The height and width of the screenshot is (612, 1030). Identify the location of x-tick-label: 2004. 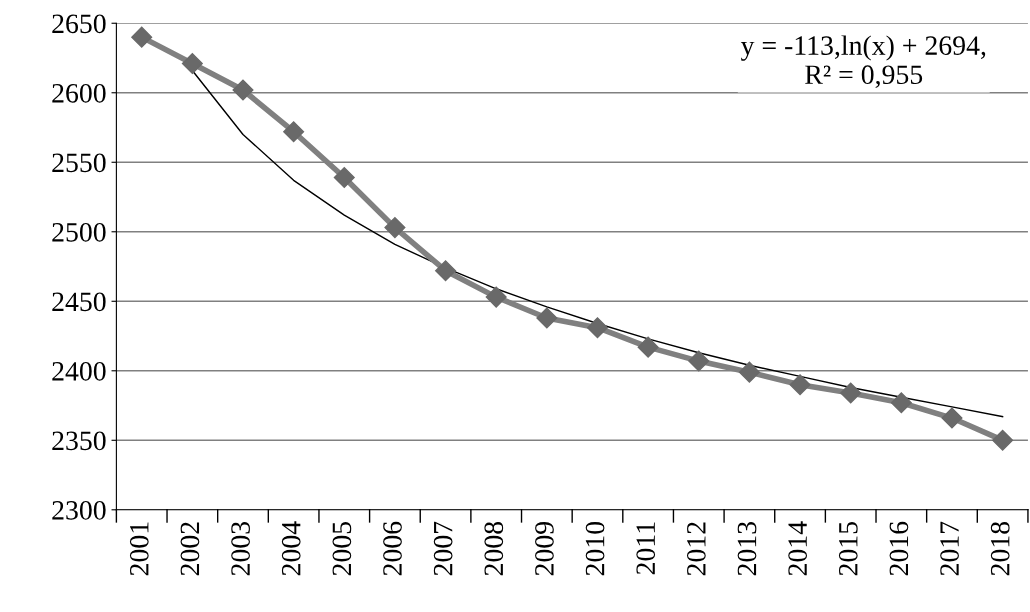
(291, 548).